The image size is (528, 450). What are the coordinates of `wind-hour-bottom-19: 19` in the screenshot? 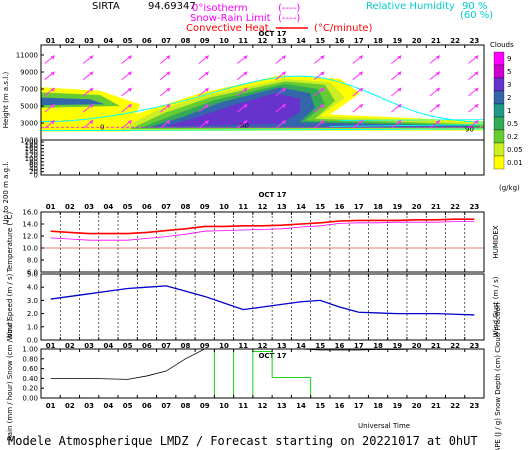 It's located at (397, 346).